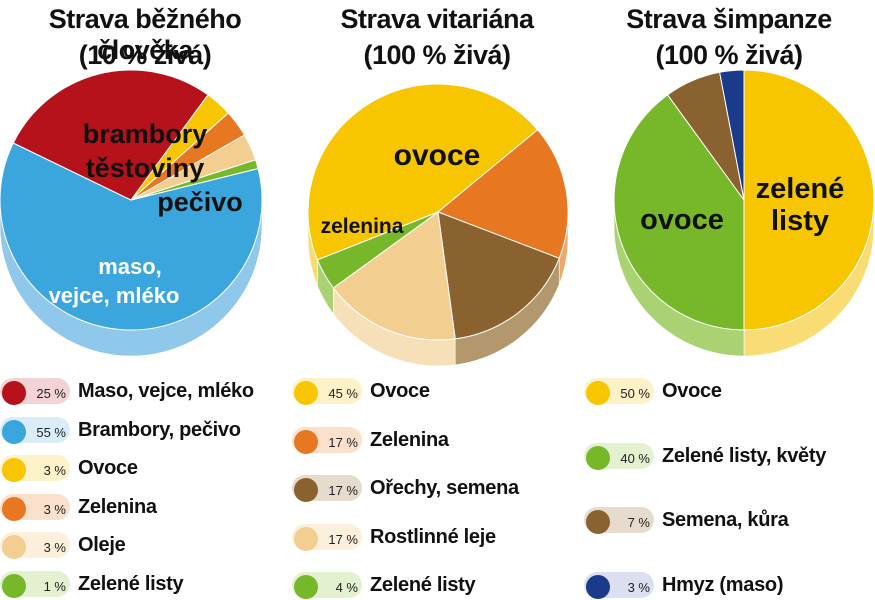 This screenshot has width=875, height=600. I want to click on slice-text: pečivo, so click(200, 202).